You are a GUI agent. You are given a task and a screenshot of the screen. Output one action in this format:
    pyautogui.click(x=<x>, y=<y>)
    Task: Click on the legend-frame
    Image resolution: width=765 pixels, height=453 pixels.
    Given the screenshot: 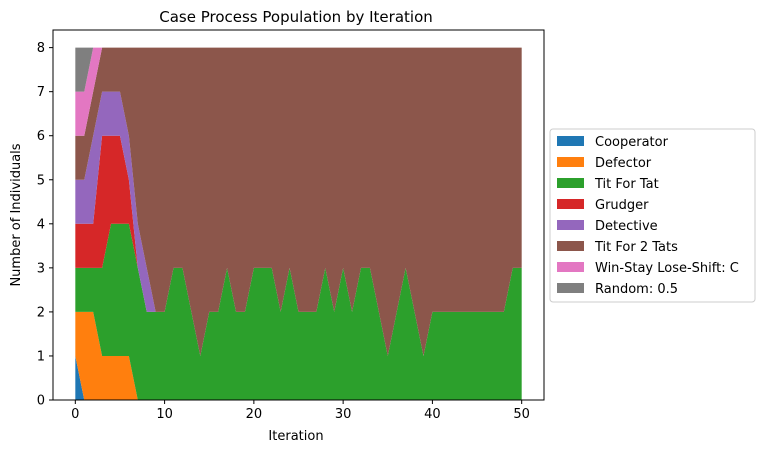 What is the action you would take?
    pyautogui.click(x=652, y=215)
    